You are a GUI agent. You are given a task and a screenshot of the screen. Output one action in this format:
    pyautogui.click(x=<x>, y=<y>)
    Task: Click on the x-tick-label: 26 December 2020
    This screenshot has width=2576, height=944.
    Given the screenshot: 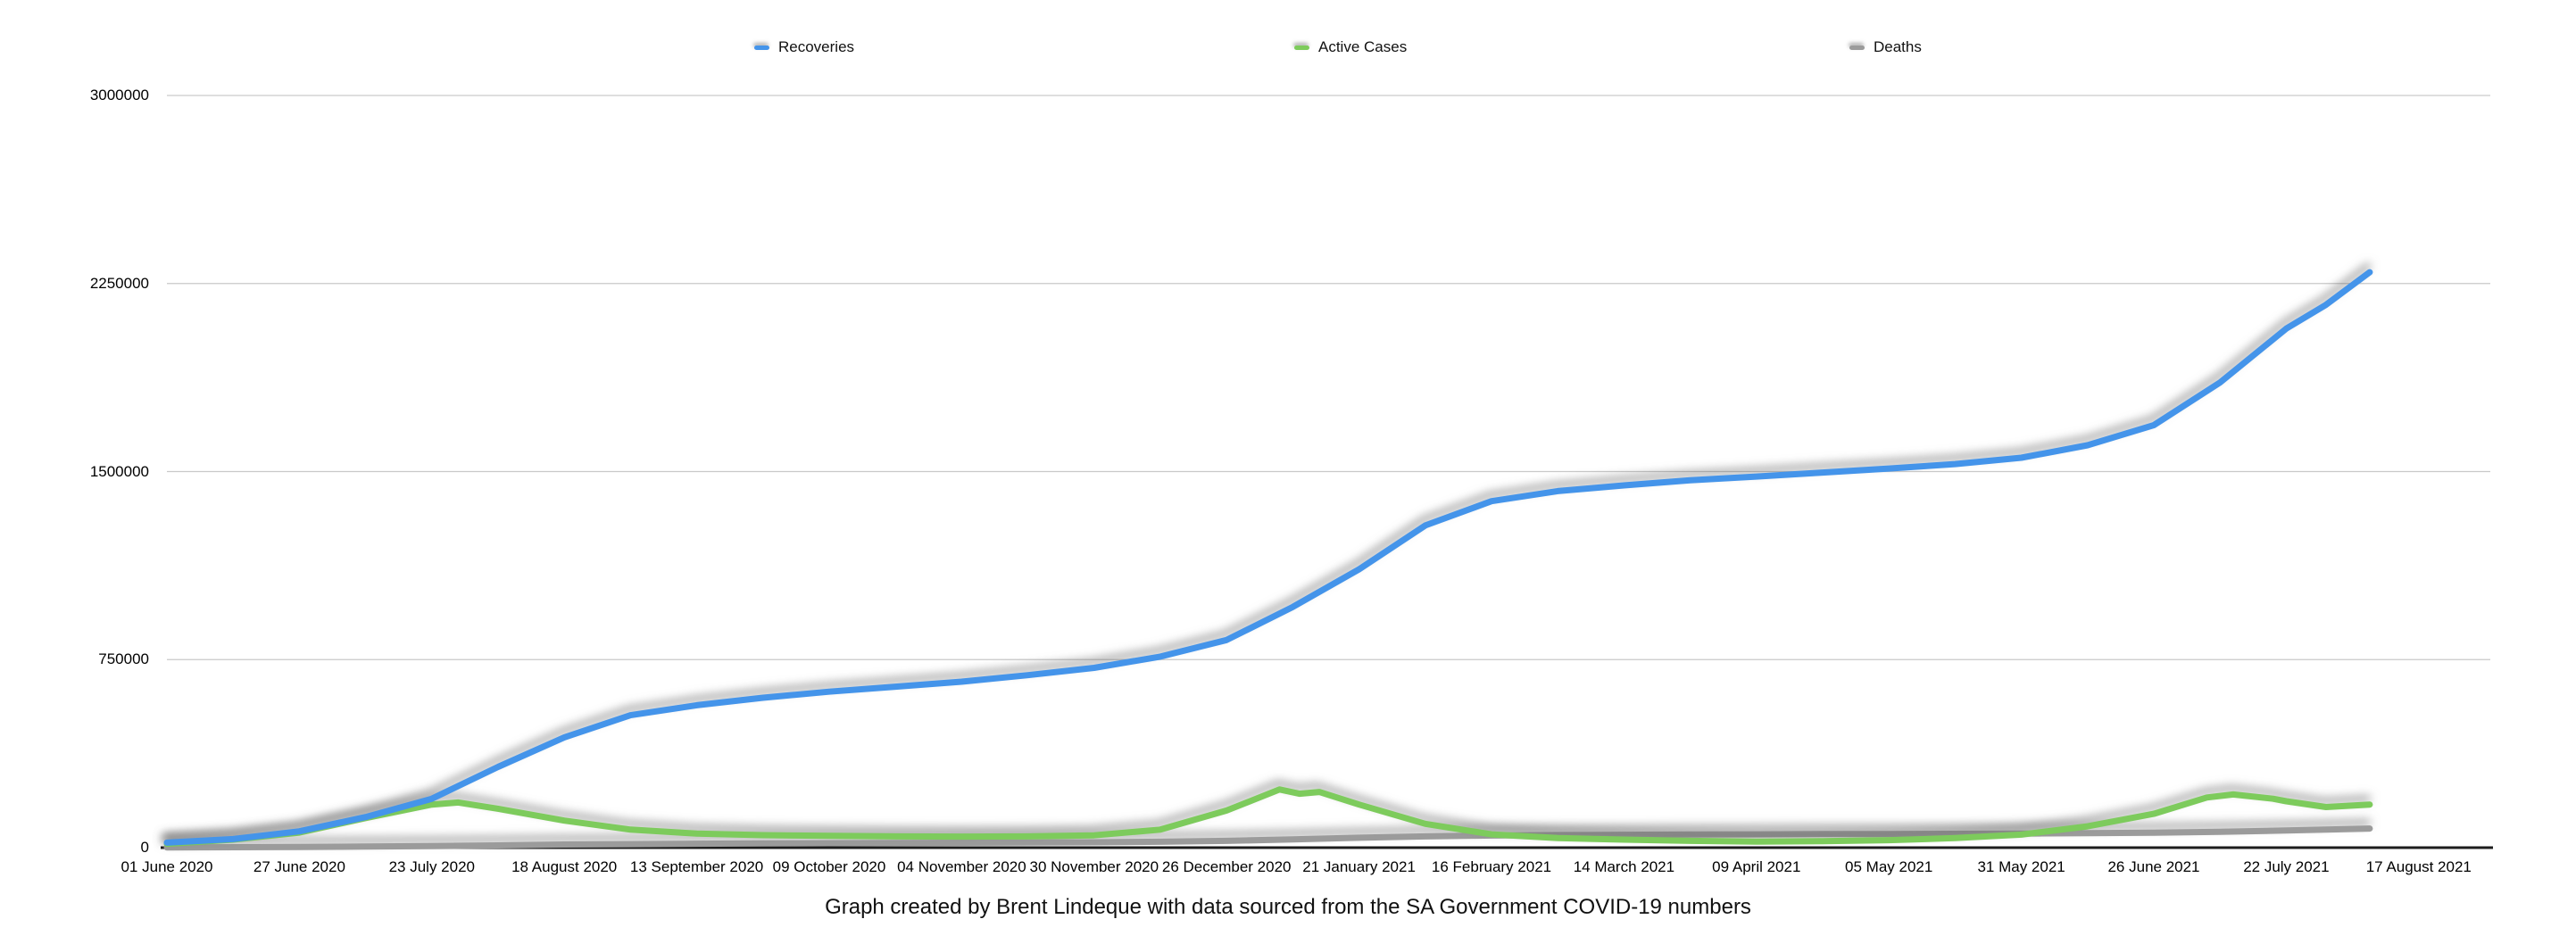 What is the action you would take?
    pyautogui.click(x=1226, y=866)
    